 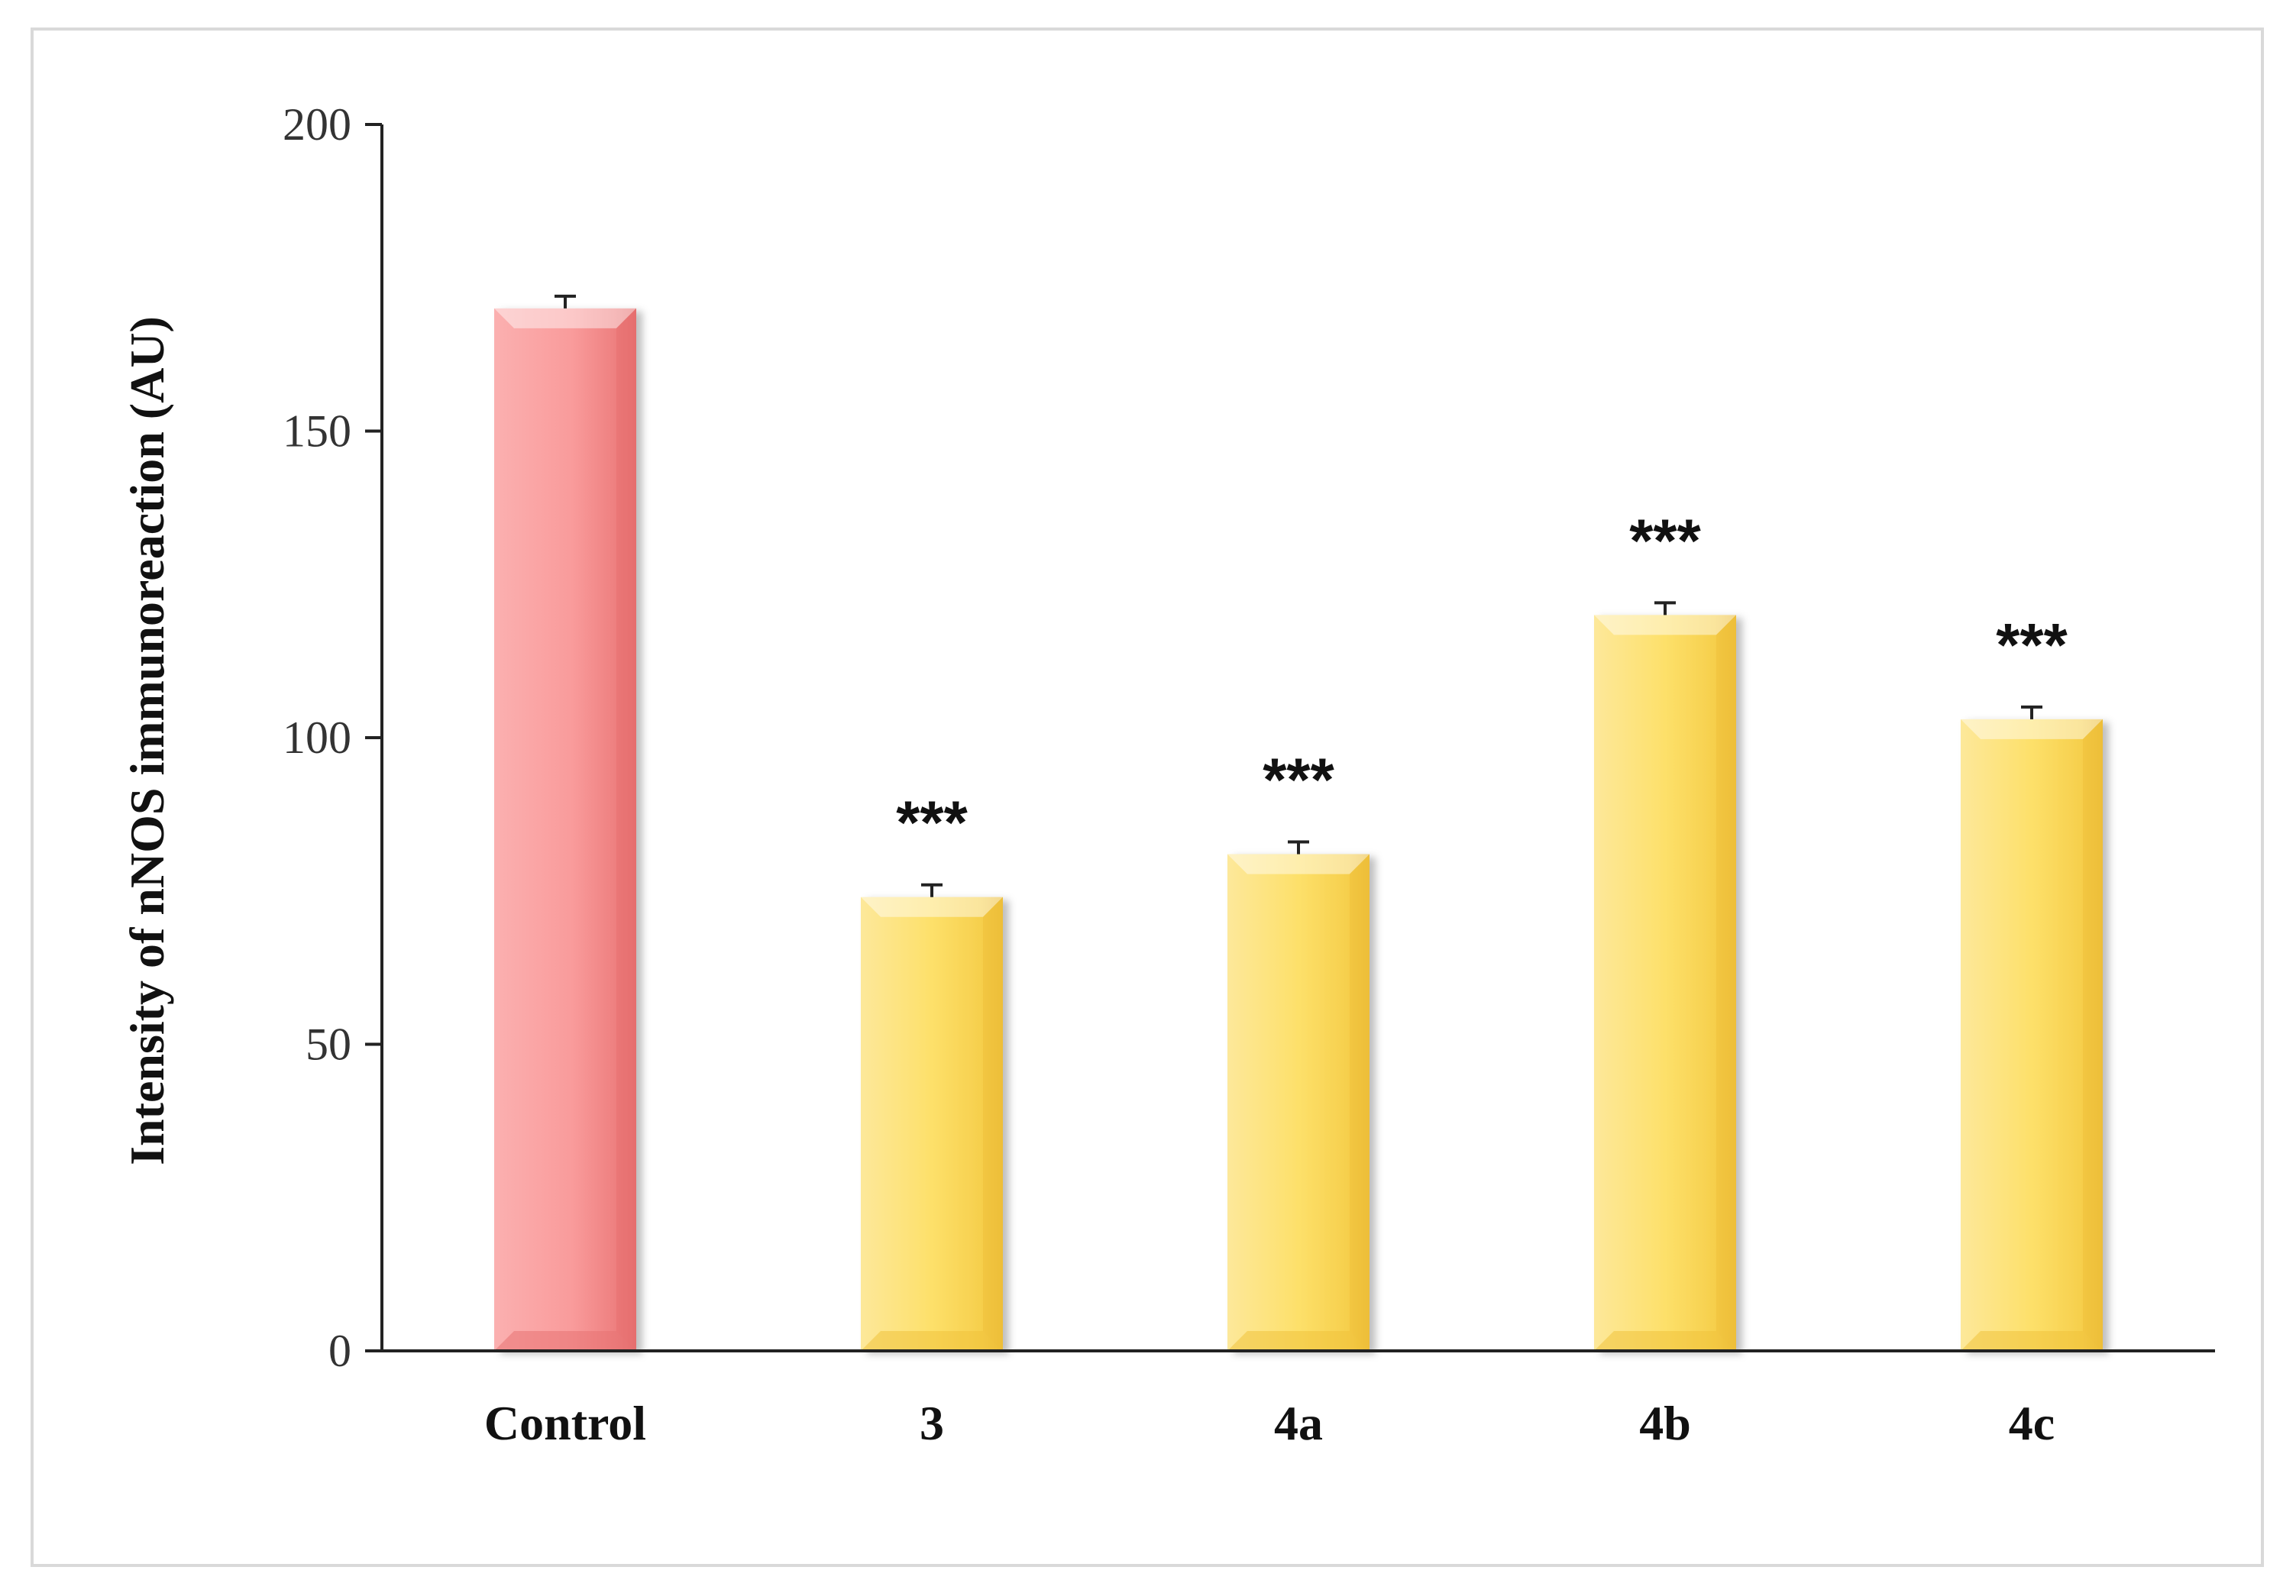 What do you see at coordinates (1665, 1423) in the screenshot?
I see `x-category-label: 4b` at bounding box center [1665, 1423].